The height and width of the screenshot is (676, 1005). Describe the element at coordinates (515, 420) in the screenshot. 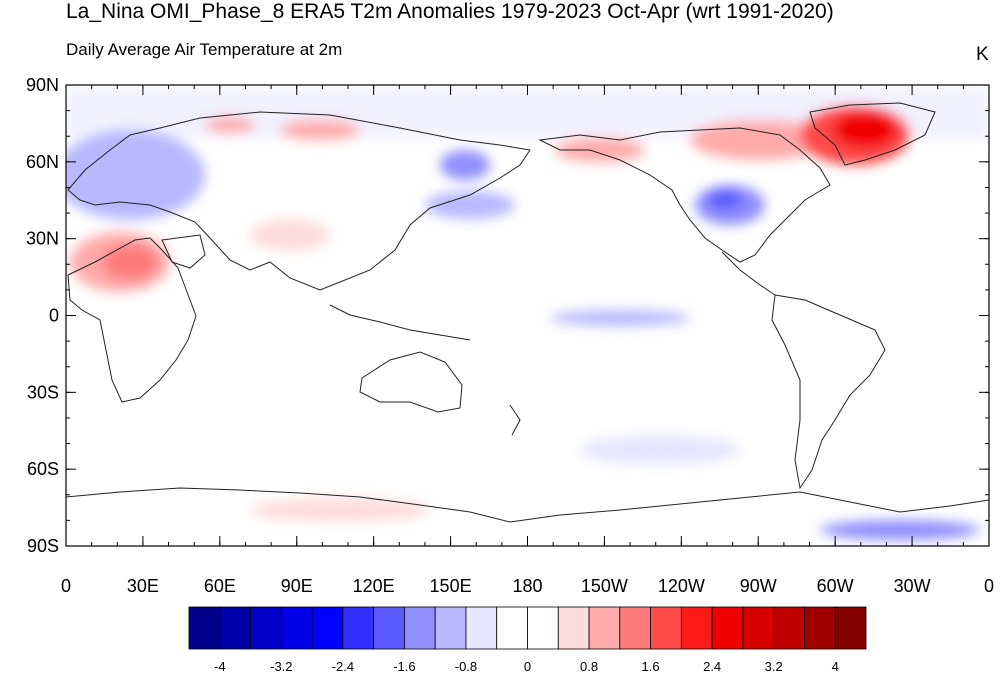

I see `new-zealand-coastline` at that location.